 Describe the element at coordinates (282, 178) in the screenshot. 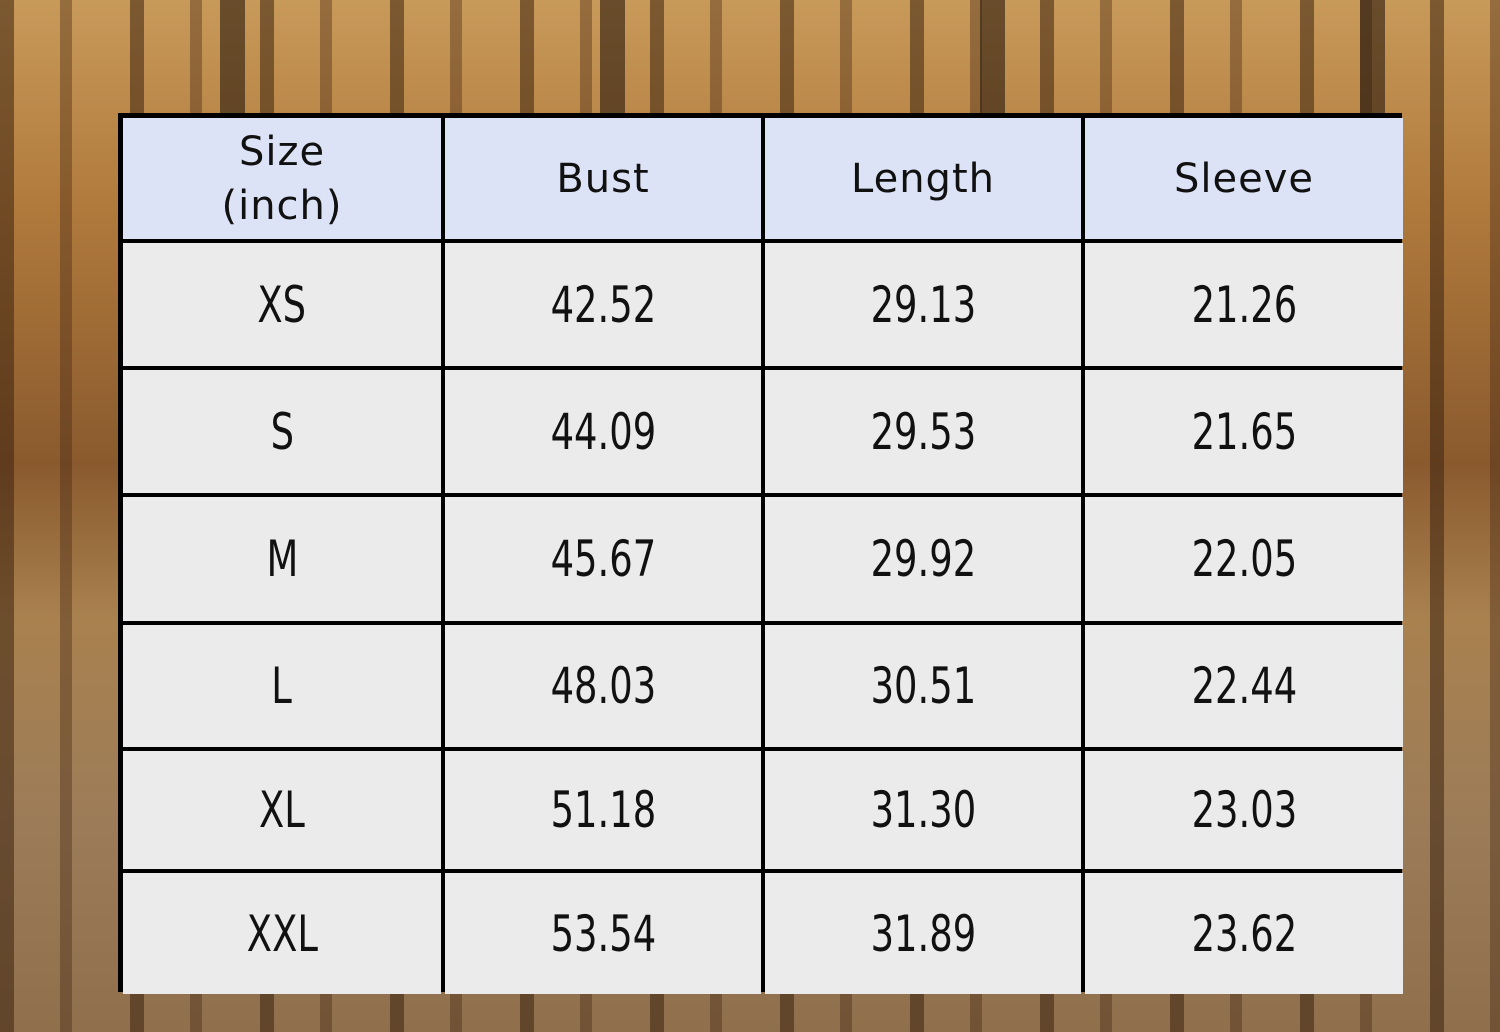

I see `header-size: Size (inch)` at that location.